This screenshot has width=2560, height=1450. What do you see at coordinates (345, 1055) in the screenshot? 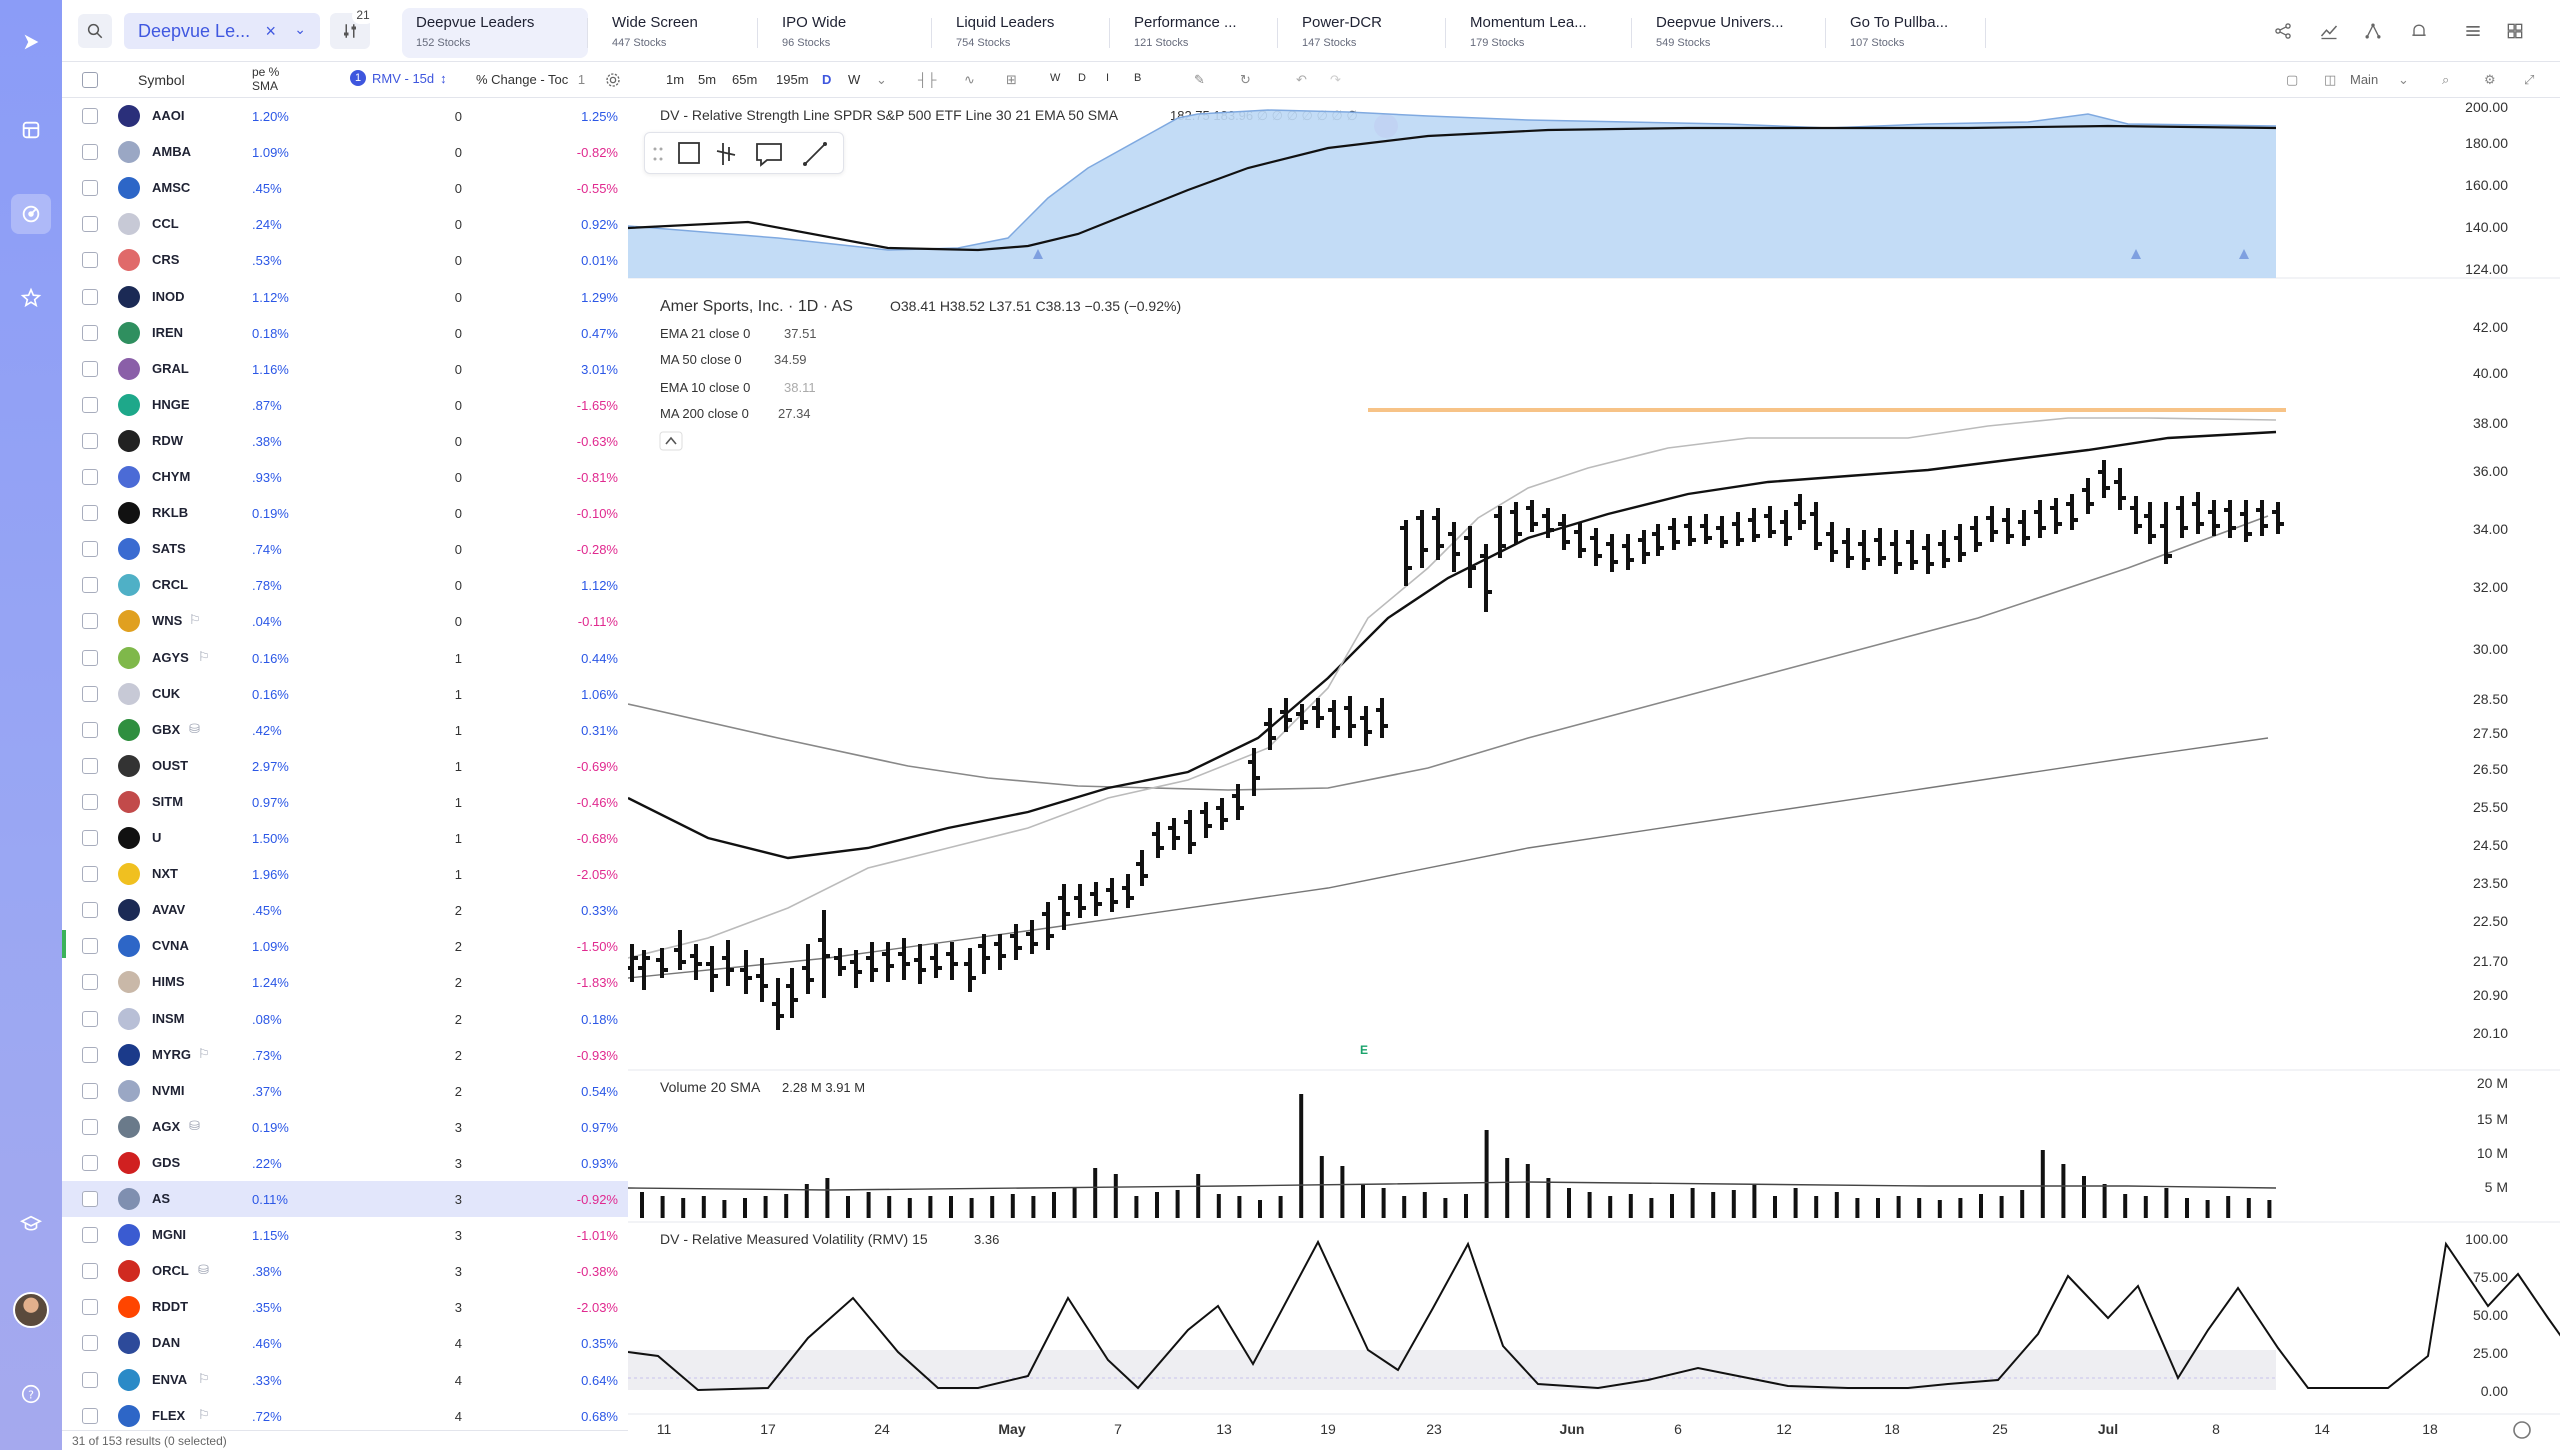
I see `table-row: MYRG ⚐ .73% 2 -0.93%` at bounding box center [345, 1055].